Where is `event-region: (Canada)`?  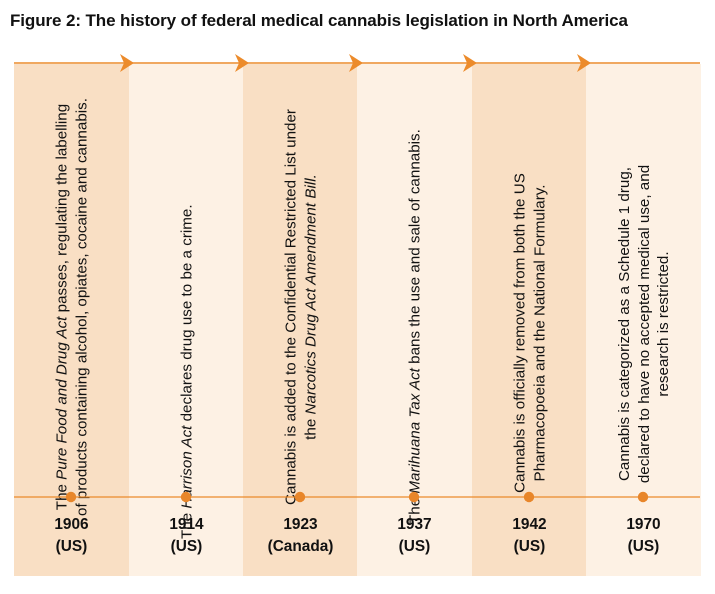
event-region: (Canada) is located at coordinates (300, 546).